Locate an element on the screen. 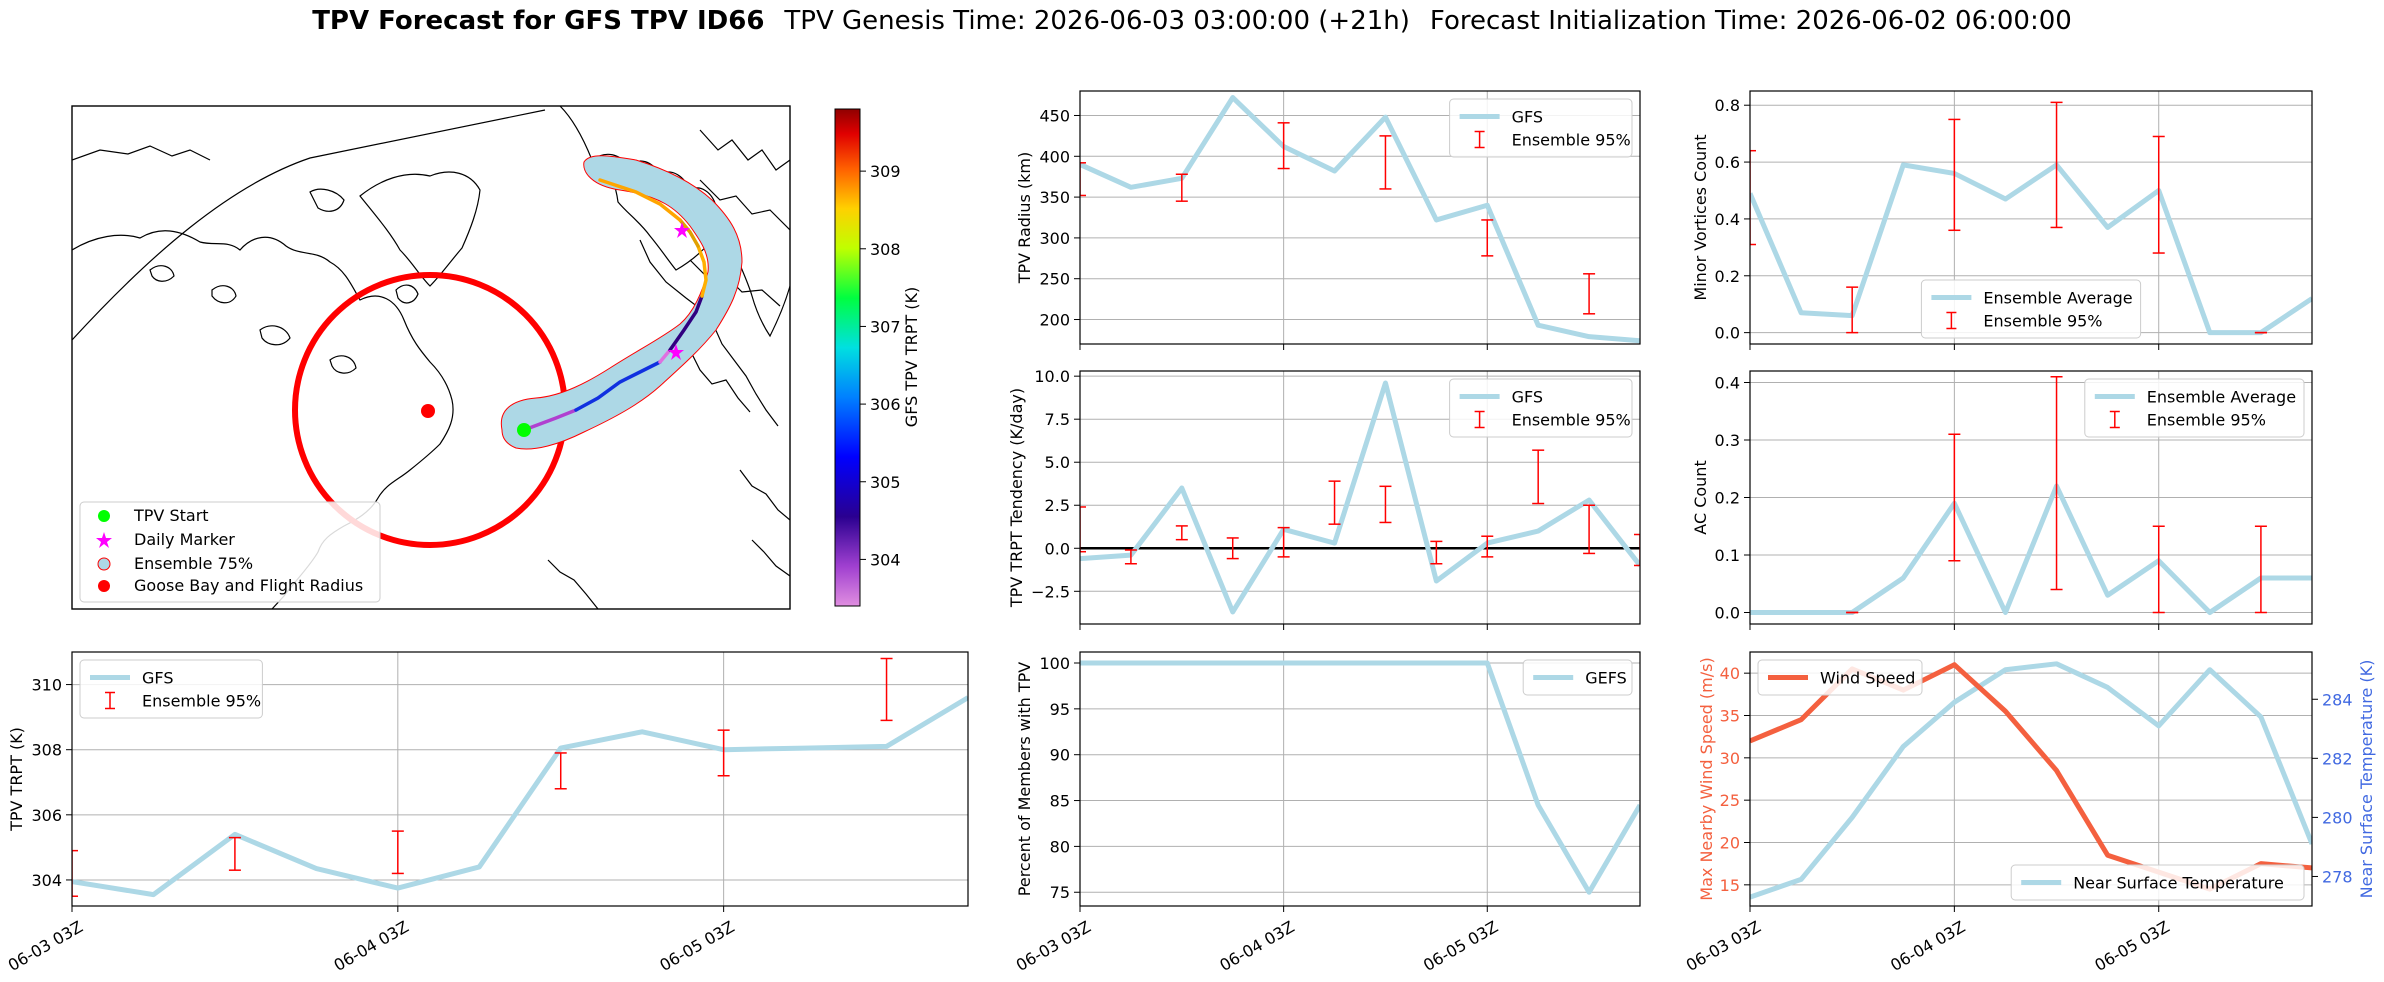 The width and height of the screenshot is (2384, 982). colorbar-tick-label: 305 is located at coordinates (885, 482).